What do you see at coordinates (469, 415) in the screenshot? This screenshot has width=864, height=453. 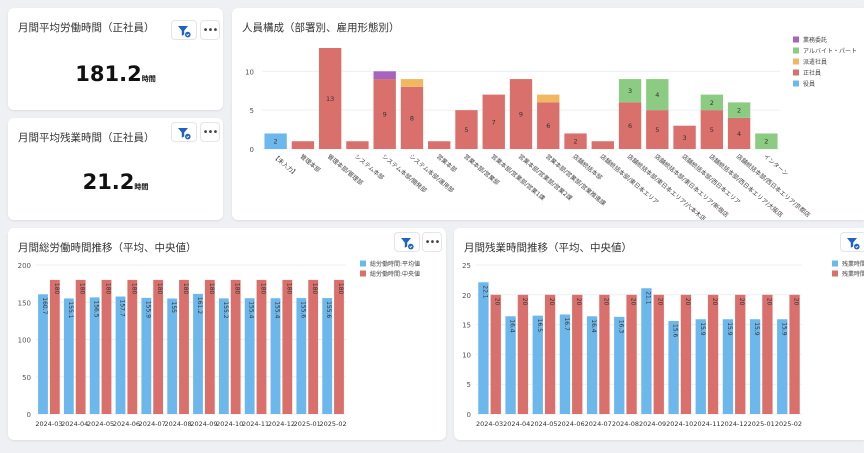 I see `y-tick-label: 0` at bounding box center [469, 415].